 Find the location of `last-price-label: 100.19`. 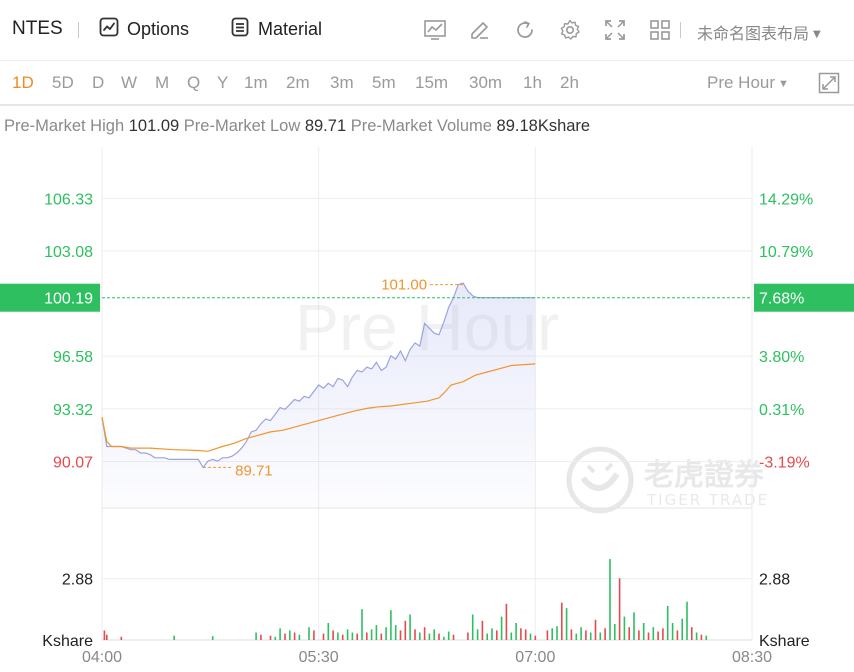

last-price-label: 100.19 is located at coordinates (68, 299).